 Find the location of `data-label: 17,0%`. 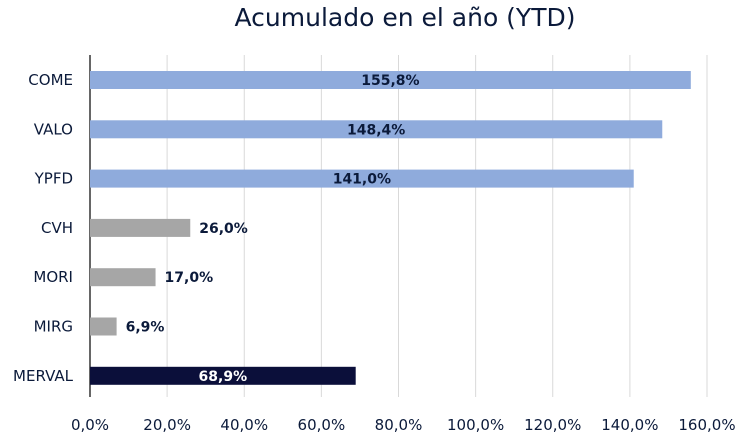

data-label: 17,0% is located at coordinates (189, 278).